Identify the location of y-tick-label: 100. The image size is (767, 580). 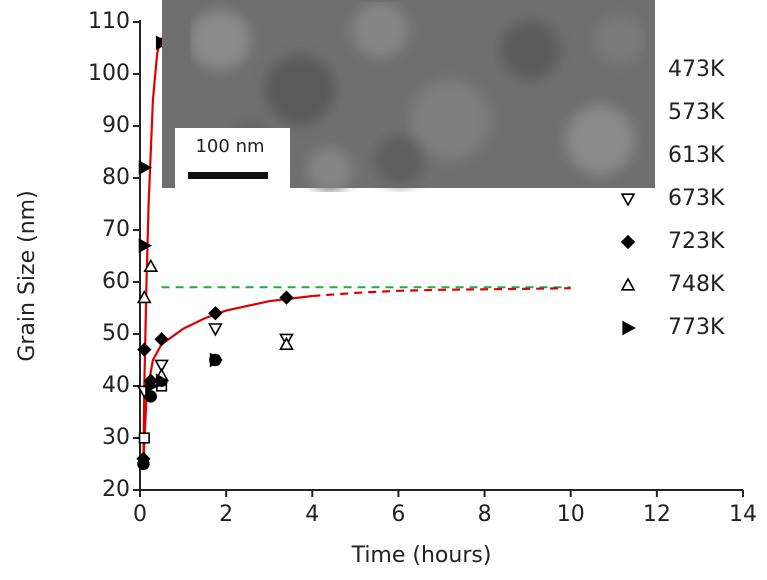
(109, 73).